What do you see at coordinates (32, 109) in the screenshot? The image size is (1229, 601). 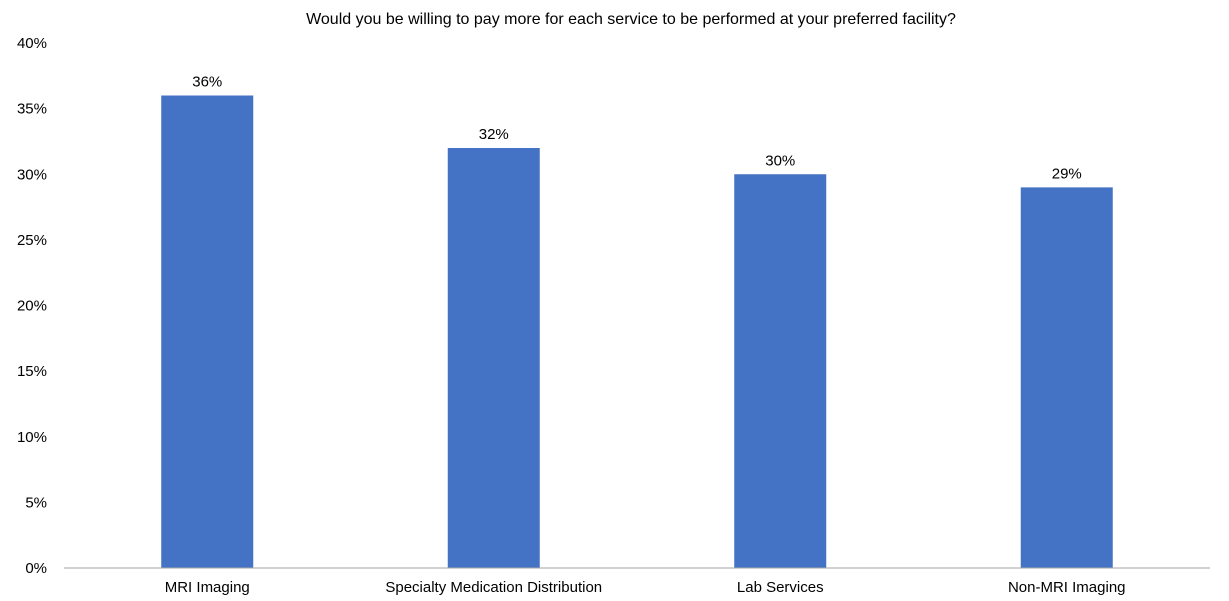 I see `y-tick-label: 35%` at bounding box center [32, 109].